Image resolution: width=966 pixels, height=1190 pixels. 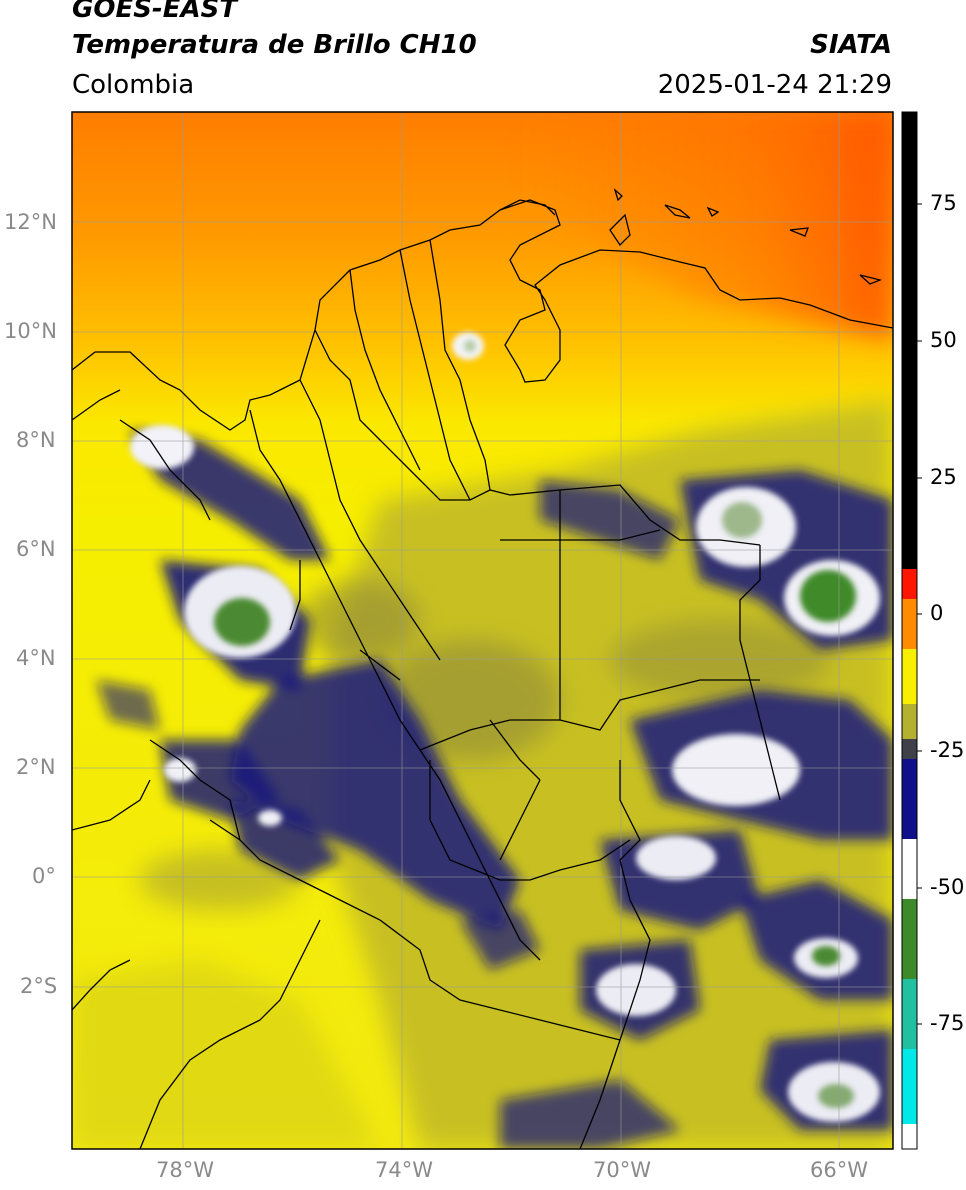 What do you see at coordinates (30, 222) in the screenshot?
I see `lat-label-12n: 12°N` at bounding box center [30, 222].